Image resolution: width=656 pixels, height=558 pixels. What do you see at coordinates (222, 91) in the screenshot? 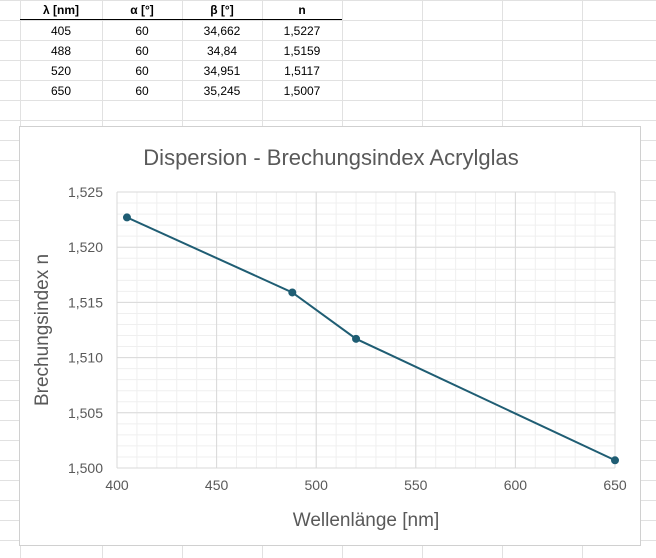
I see `table-cell: 35,245` at bounding box center [222, 91].